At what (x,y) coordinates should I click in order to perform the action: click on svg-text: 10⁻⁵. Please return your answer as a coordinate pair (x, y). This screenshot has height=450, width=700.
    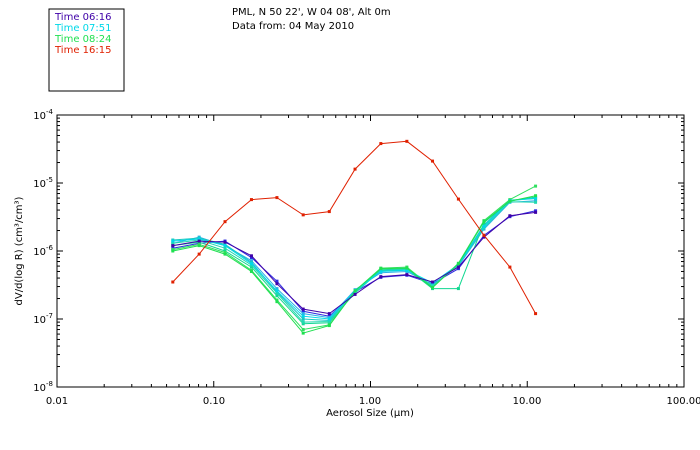
    Looking at the image, I should click on (43, 183).